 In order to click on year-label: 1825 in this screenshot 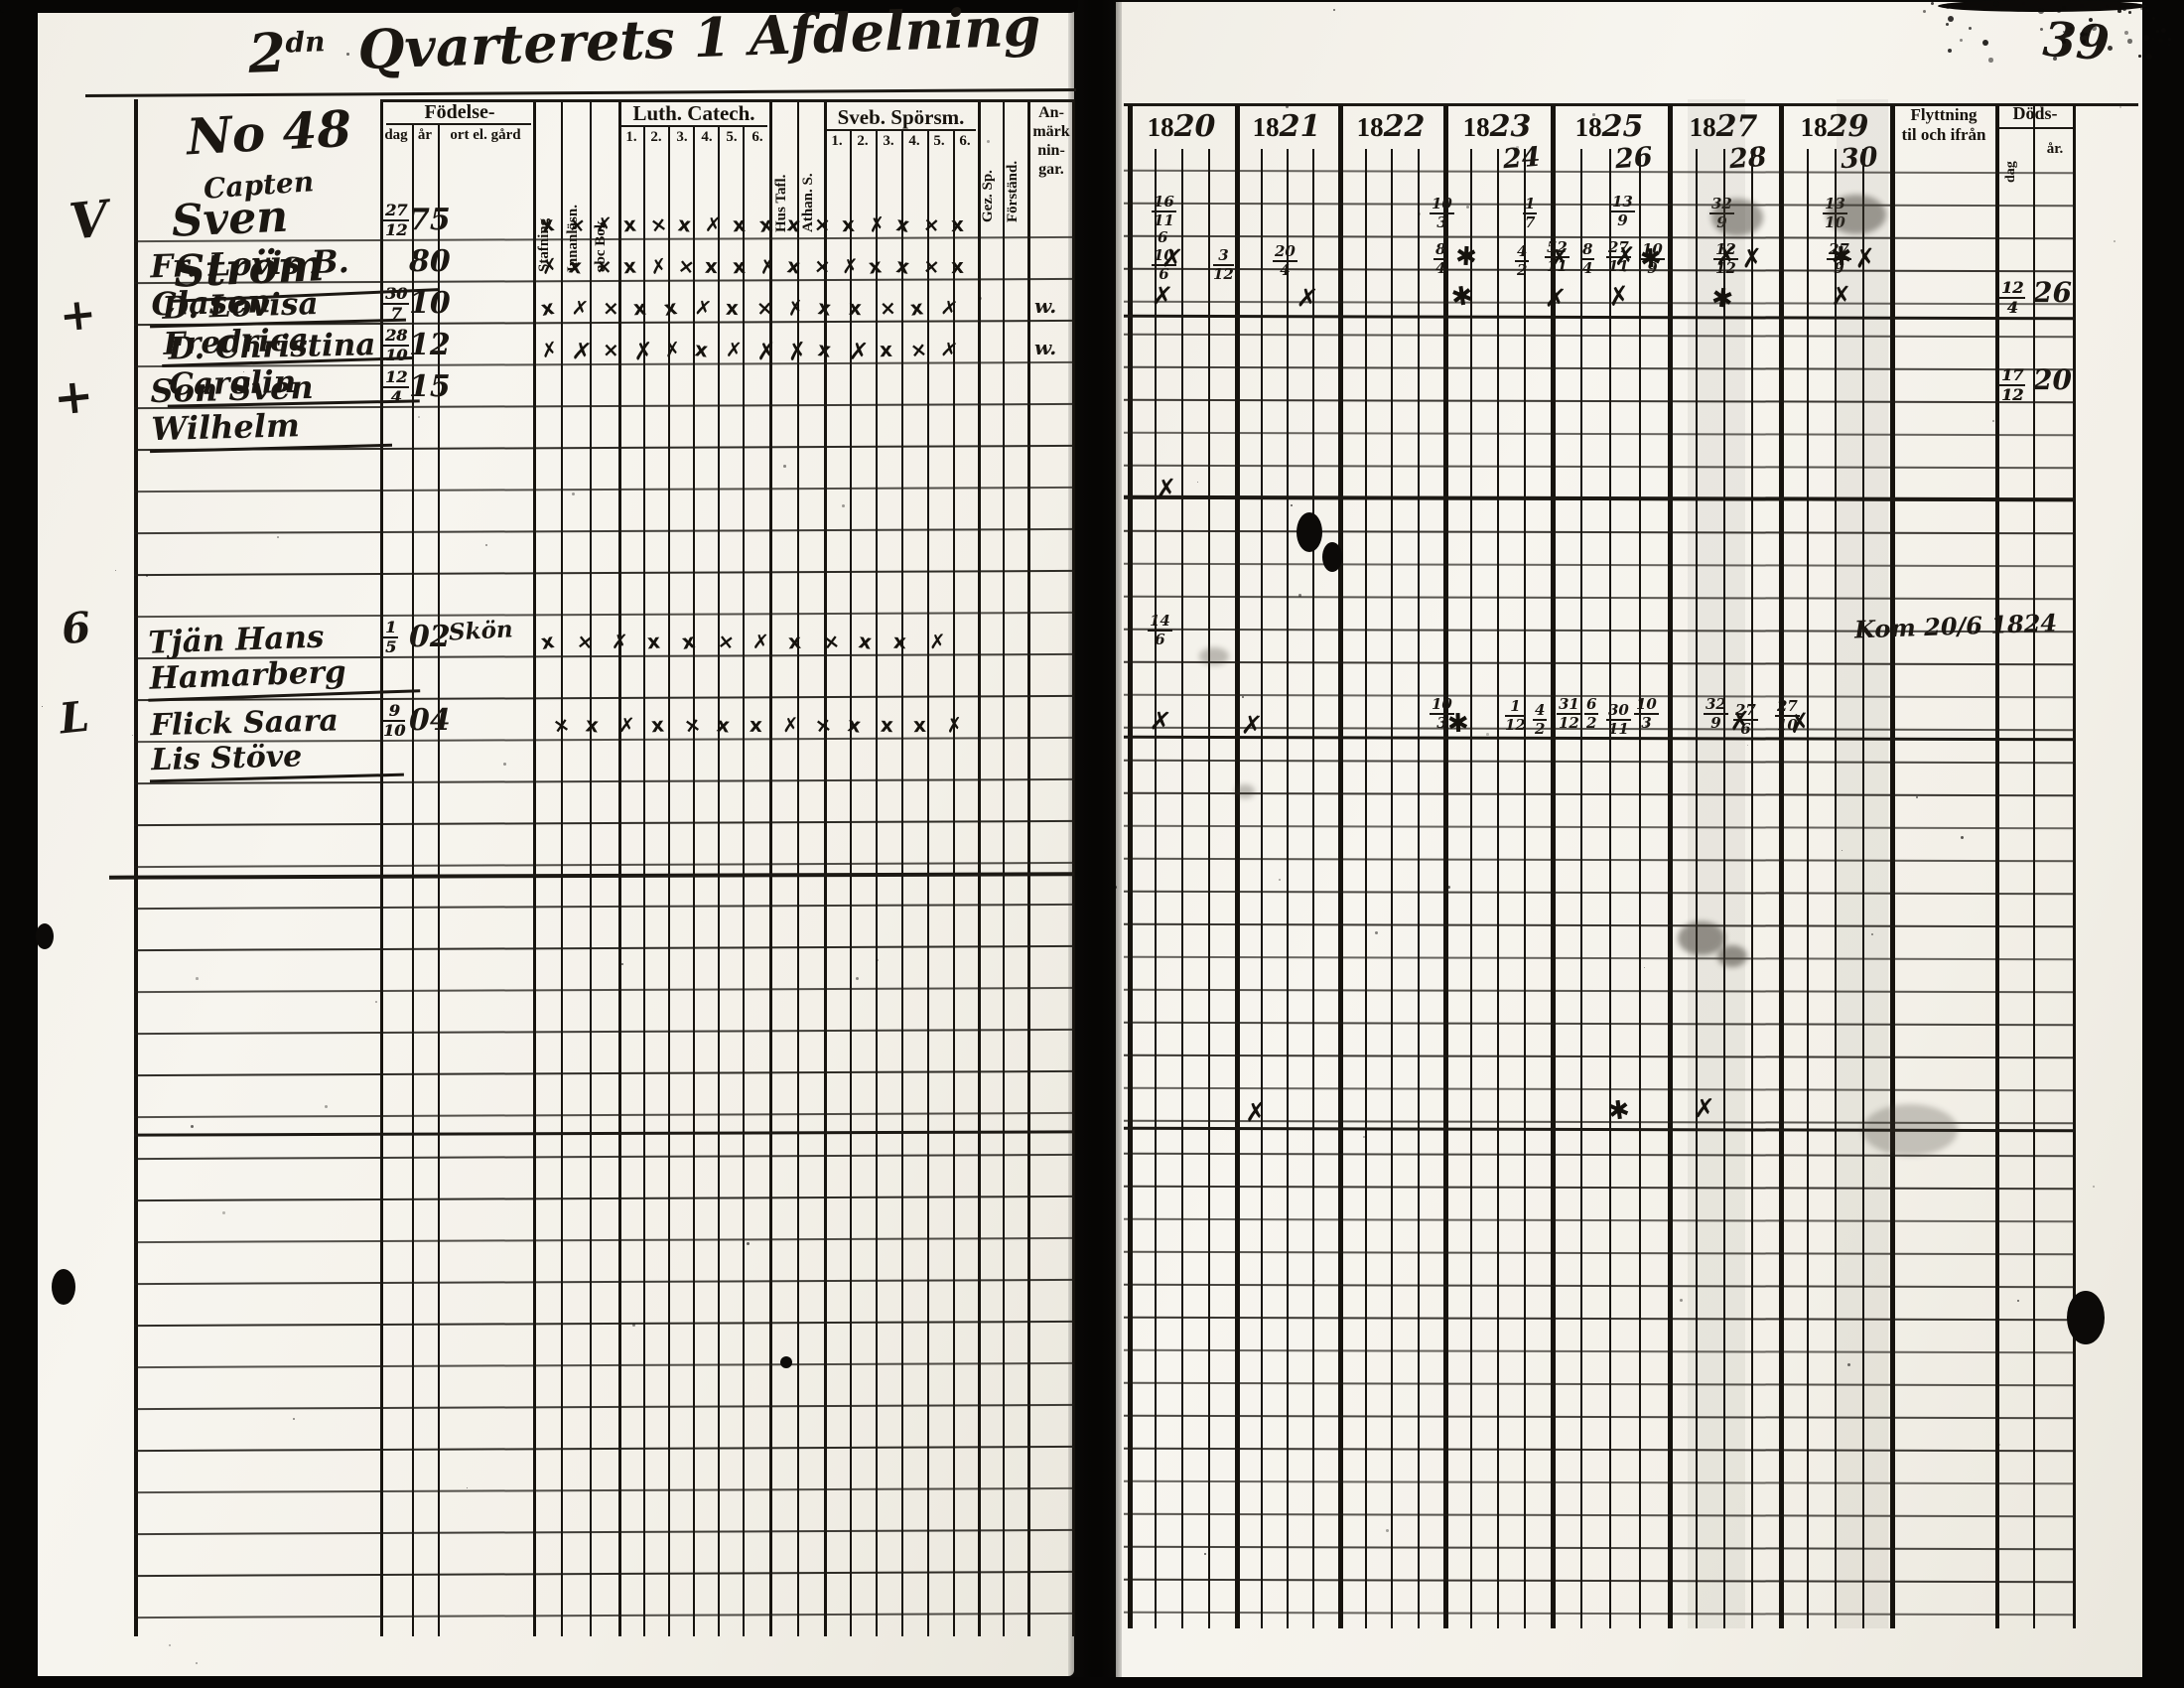, I will do `click(1609, 126)`.